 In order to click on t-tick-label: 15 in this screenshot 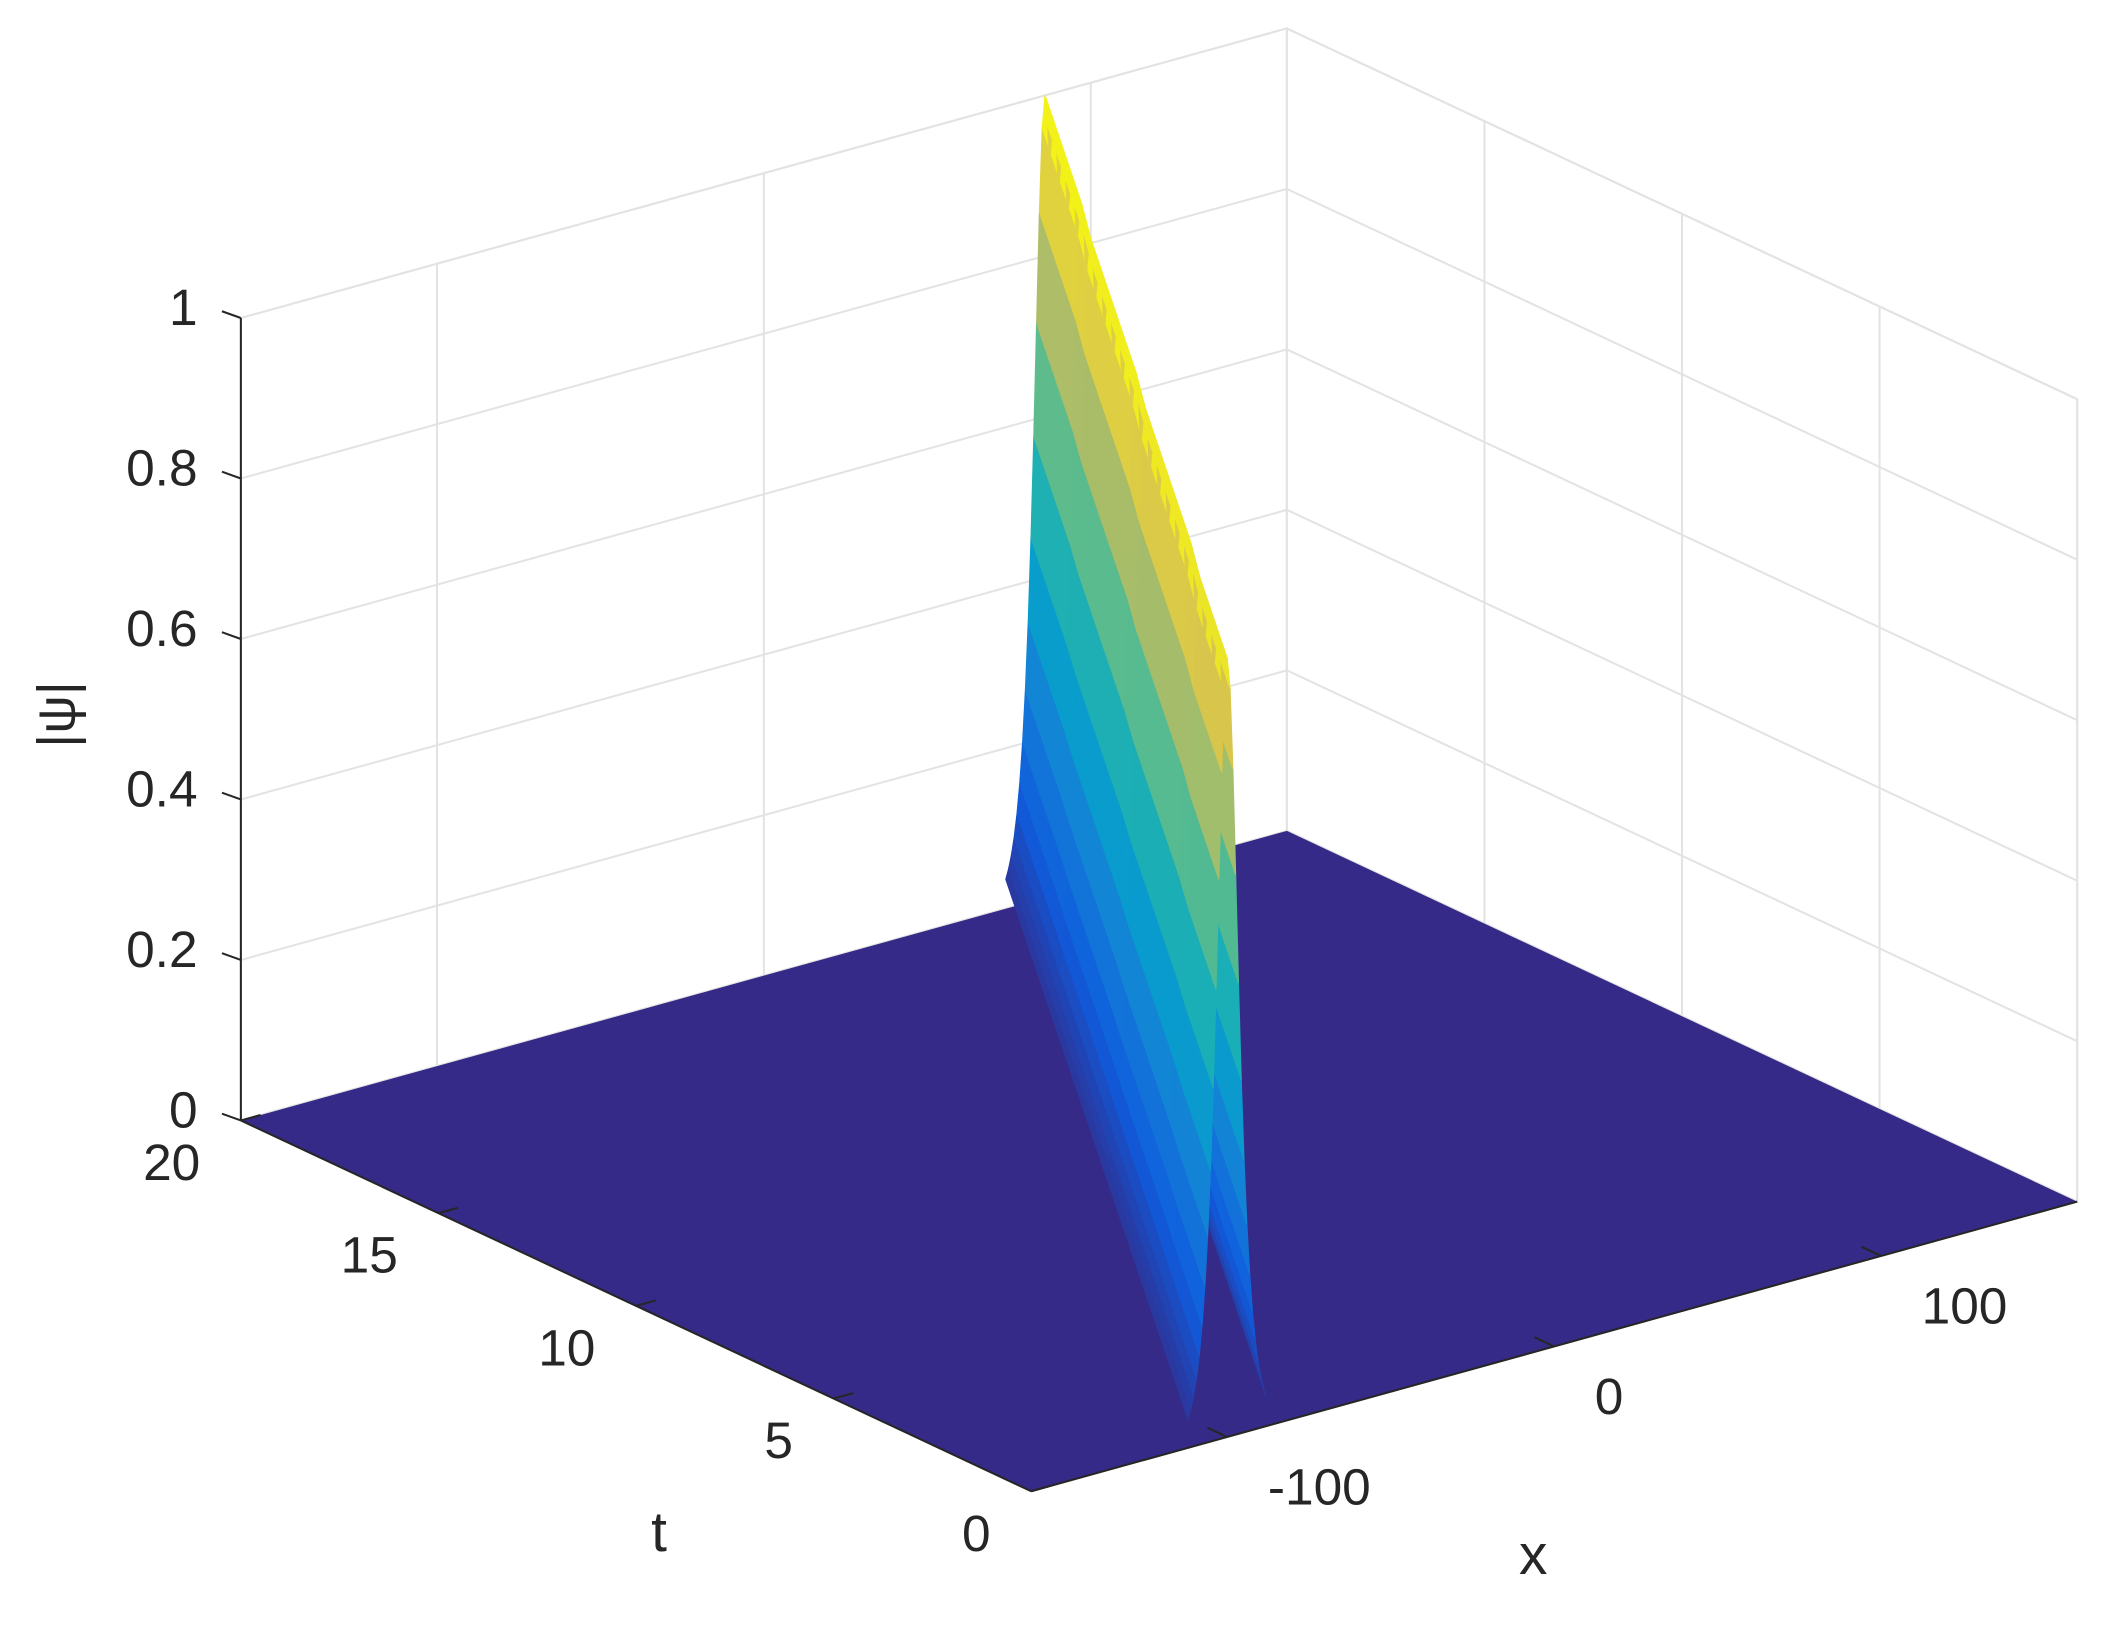, I will do `click(369, 1255)`.